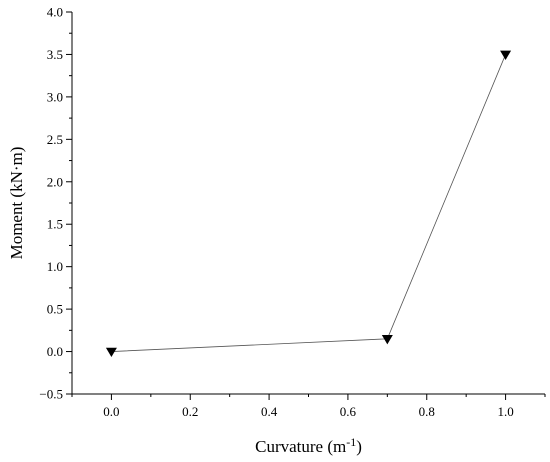  What do you see at coordinates (16, 203) in the screenshot?
I see `y-axis-title: Moment (kN·m)` at bounding box center [16, 203].